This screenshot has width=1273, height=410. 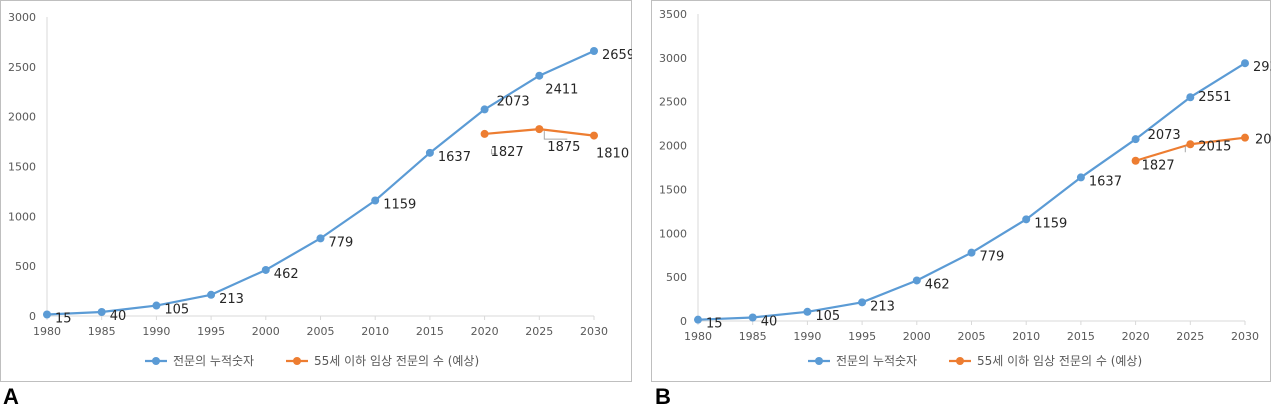 What do you see at coordinates (1105, 181) in the screenshot?
I see `series-cumulative-data-label: 1637` at bounding box center [1105, 181].